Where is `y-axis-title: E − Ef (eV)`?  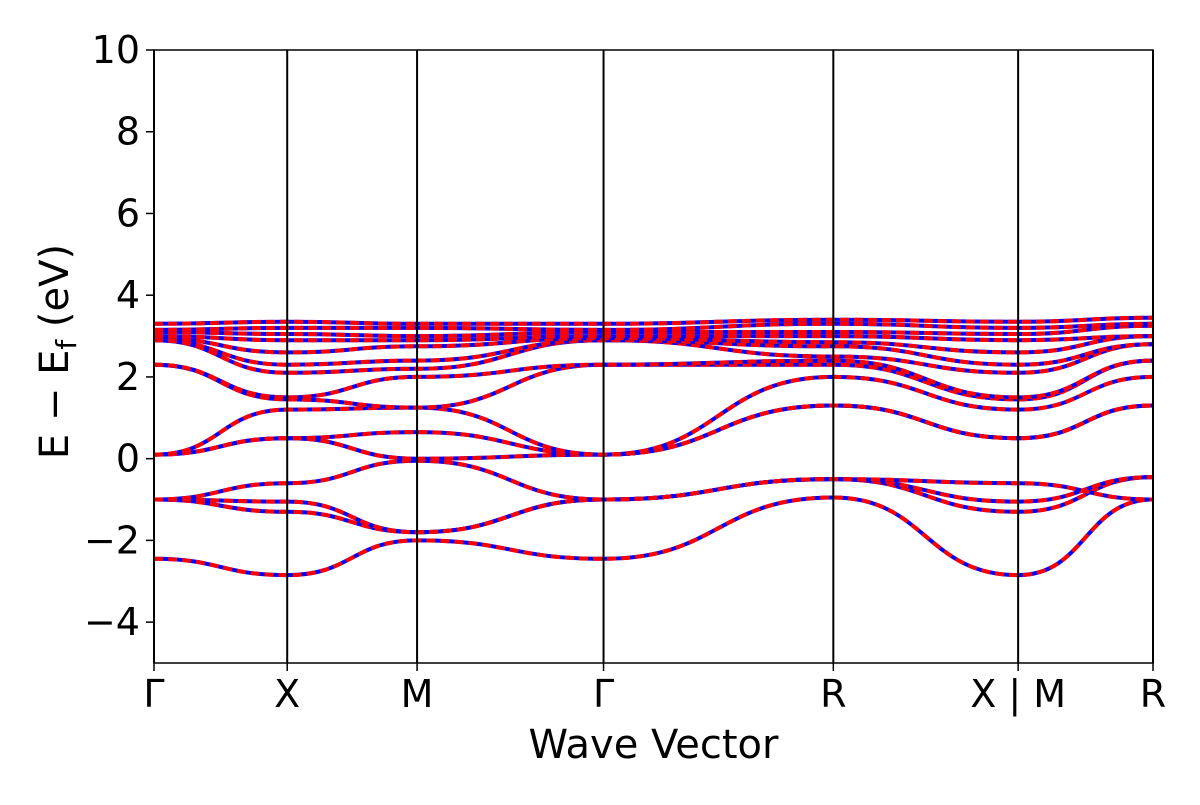
y-axis-title: E − Ef (eV) is located at coordinates (57, 351).